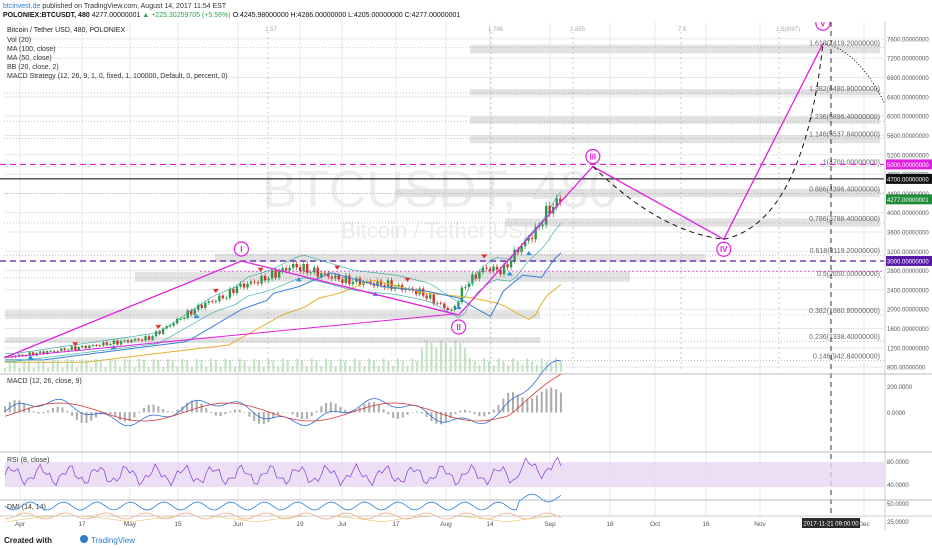 This screenshot has height=550, width=932. What do you see at coordinates (44, 381) in the screenshot?
I see `macd-title: MACD (12, 26, close, 9)` at bounding box center [44, 381].